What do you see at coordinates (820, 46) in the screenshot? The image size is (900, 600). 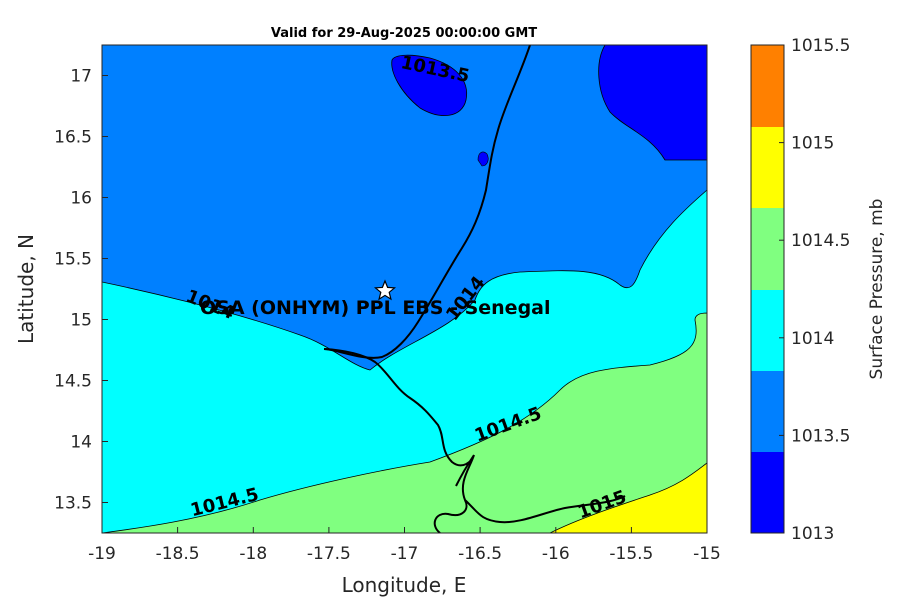 I see `colorbar-tick-label: 1015.5` at bounding box center [820, 46].